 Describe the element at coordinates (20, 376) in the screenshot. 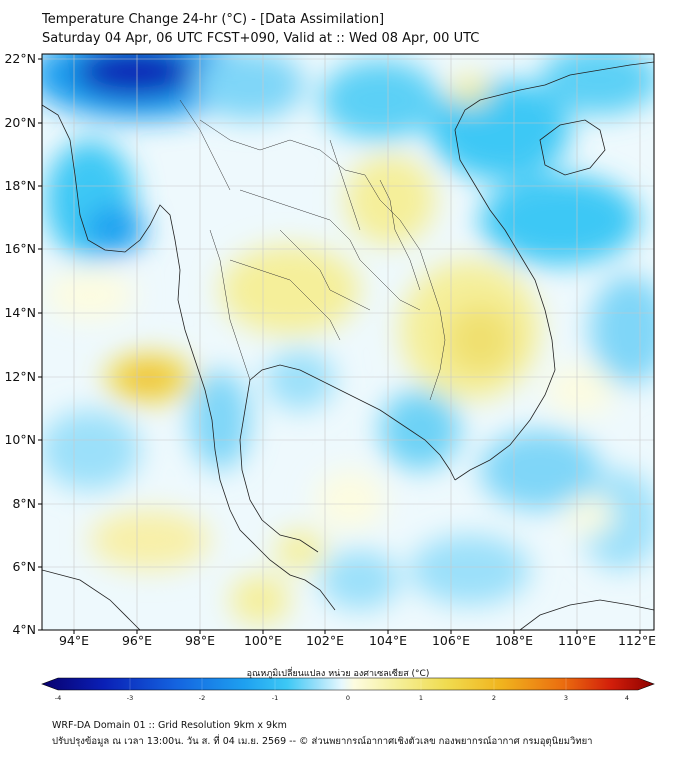

I see `lat-label-12n: 12°N` at that location.